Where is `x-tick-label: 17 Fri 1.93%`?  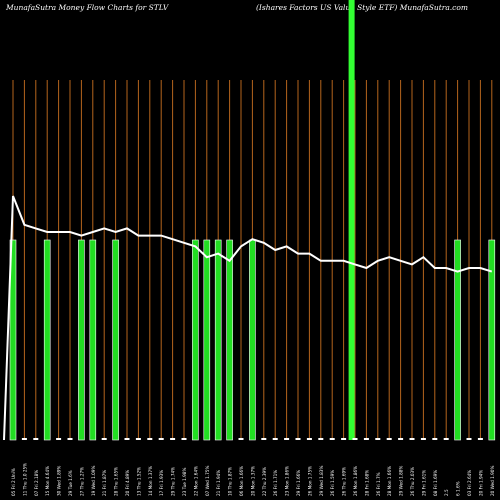 x-tick-label: 17 Fri 1.93% is located at coordinates (161, 483).